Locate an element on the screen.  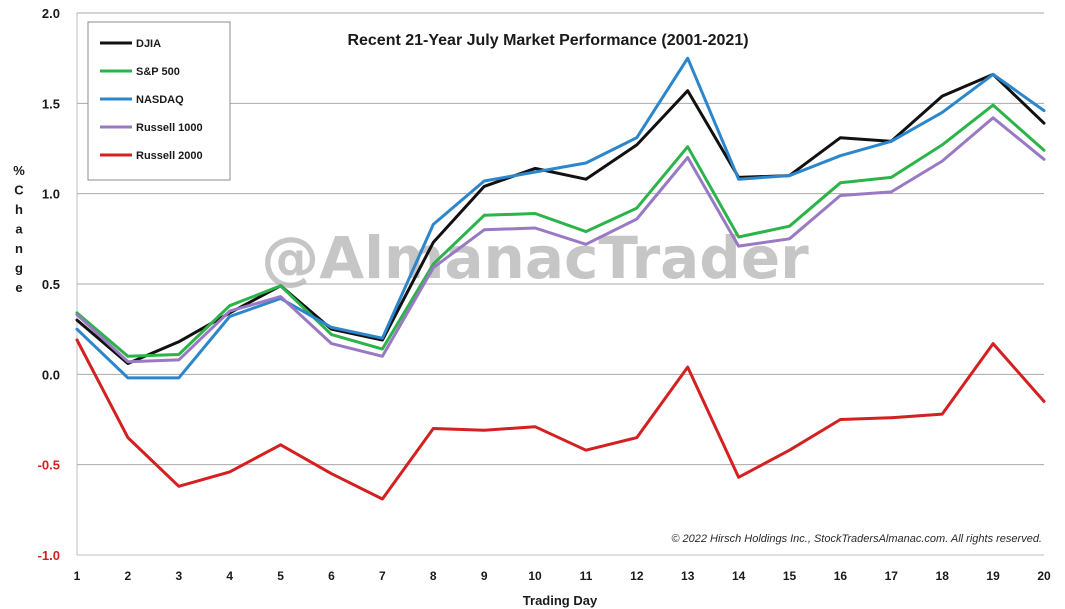
y-tick-label: 1.0 is located at coordinates (51, 194).